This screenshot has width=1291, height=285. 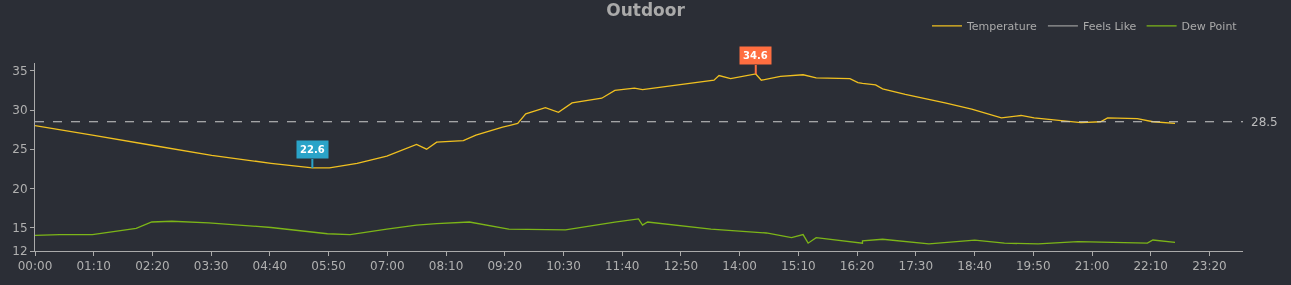 What do you see at coordinates (20, 110) in the screenshot?
I see `y-tick-label: 30` at bounding box center [20, 110].